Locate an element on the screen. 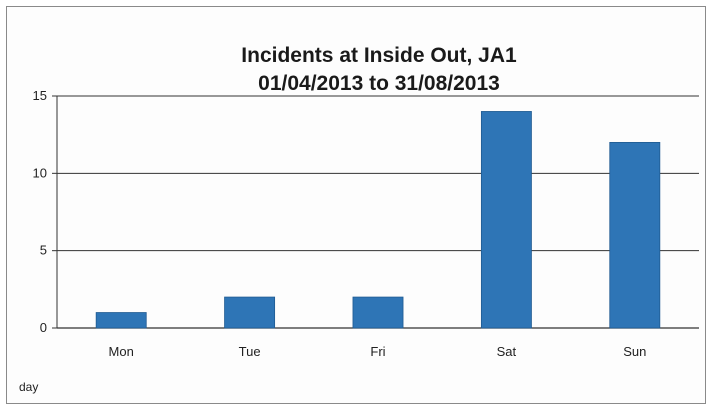 The image size is (712, 408). x-tick-label-mon: Mon is located at coordinates (121, 351).